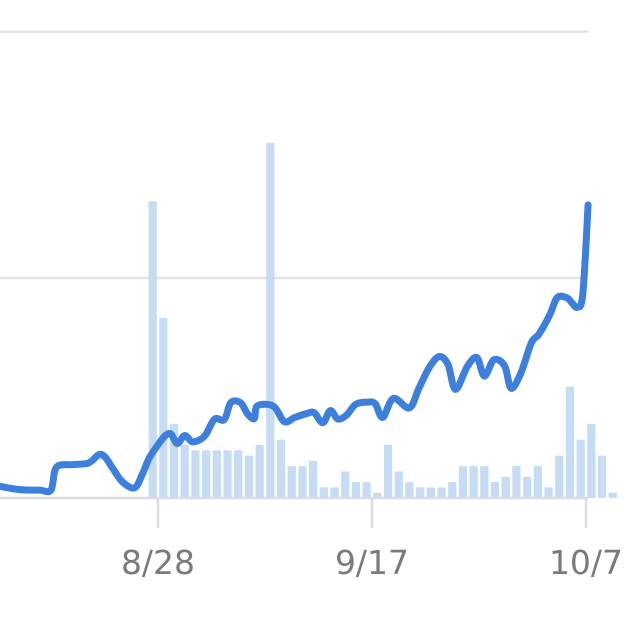 Image resolution: width=631 pixels, height=631 pixels. Describe the element at coordinates (158, 562) in the screenshot. I see `x-tick-label: 8/28` at that location.